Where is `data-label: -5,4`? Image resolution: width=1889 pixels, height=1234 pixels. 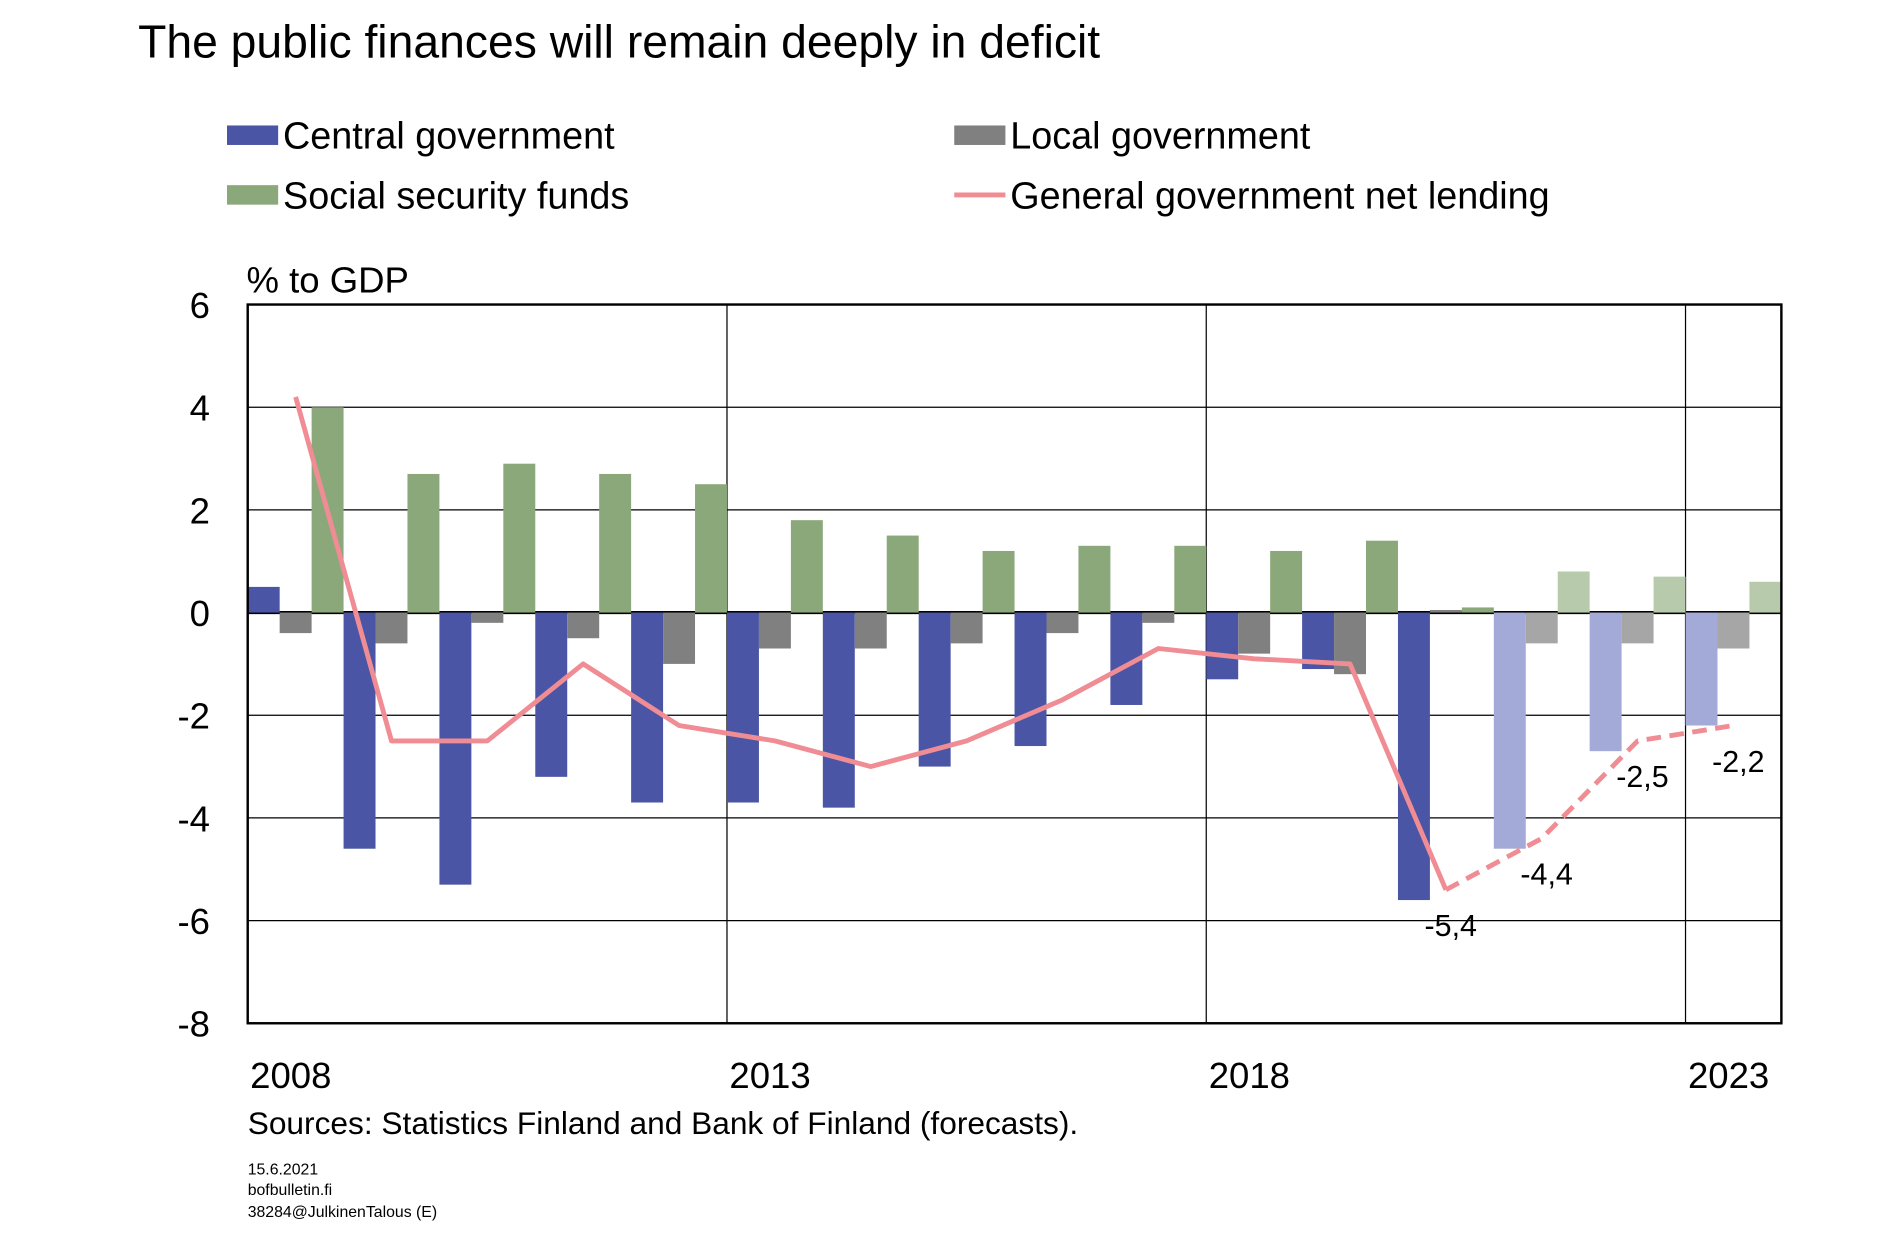 data-label: -5,4 is located at coordinates (1451, 926).